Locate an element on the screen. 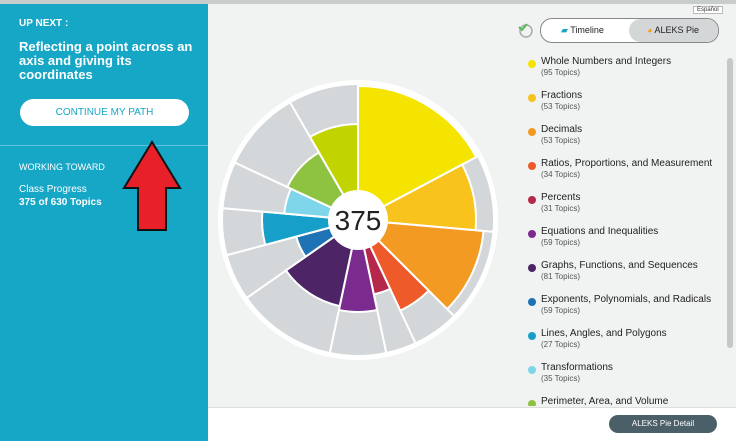 The height and width of the screenshot is (441, 736). progress: 375 of 630 Topics is located at coordinates (60, 202).